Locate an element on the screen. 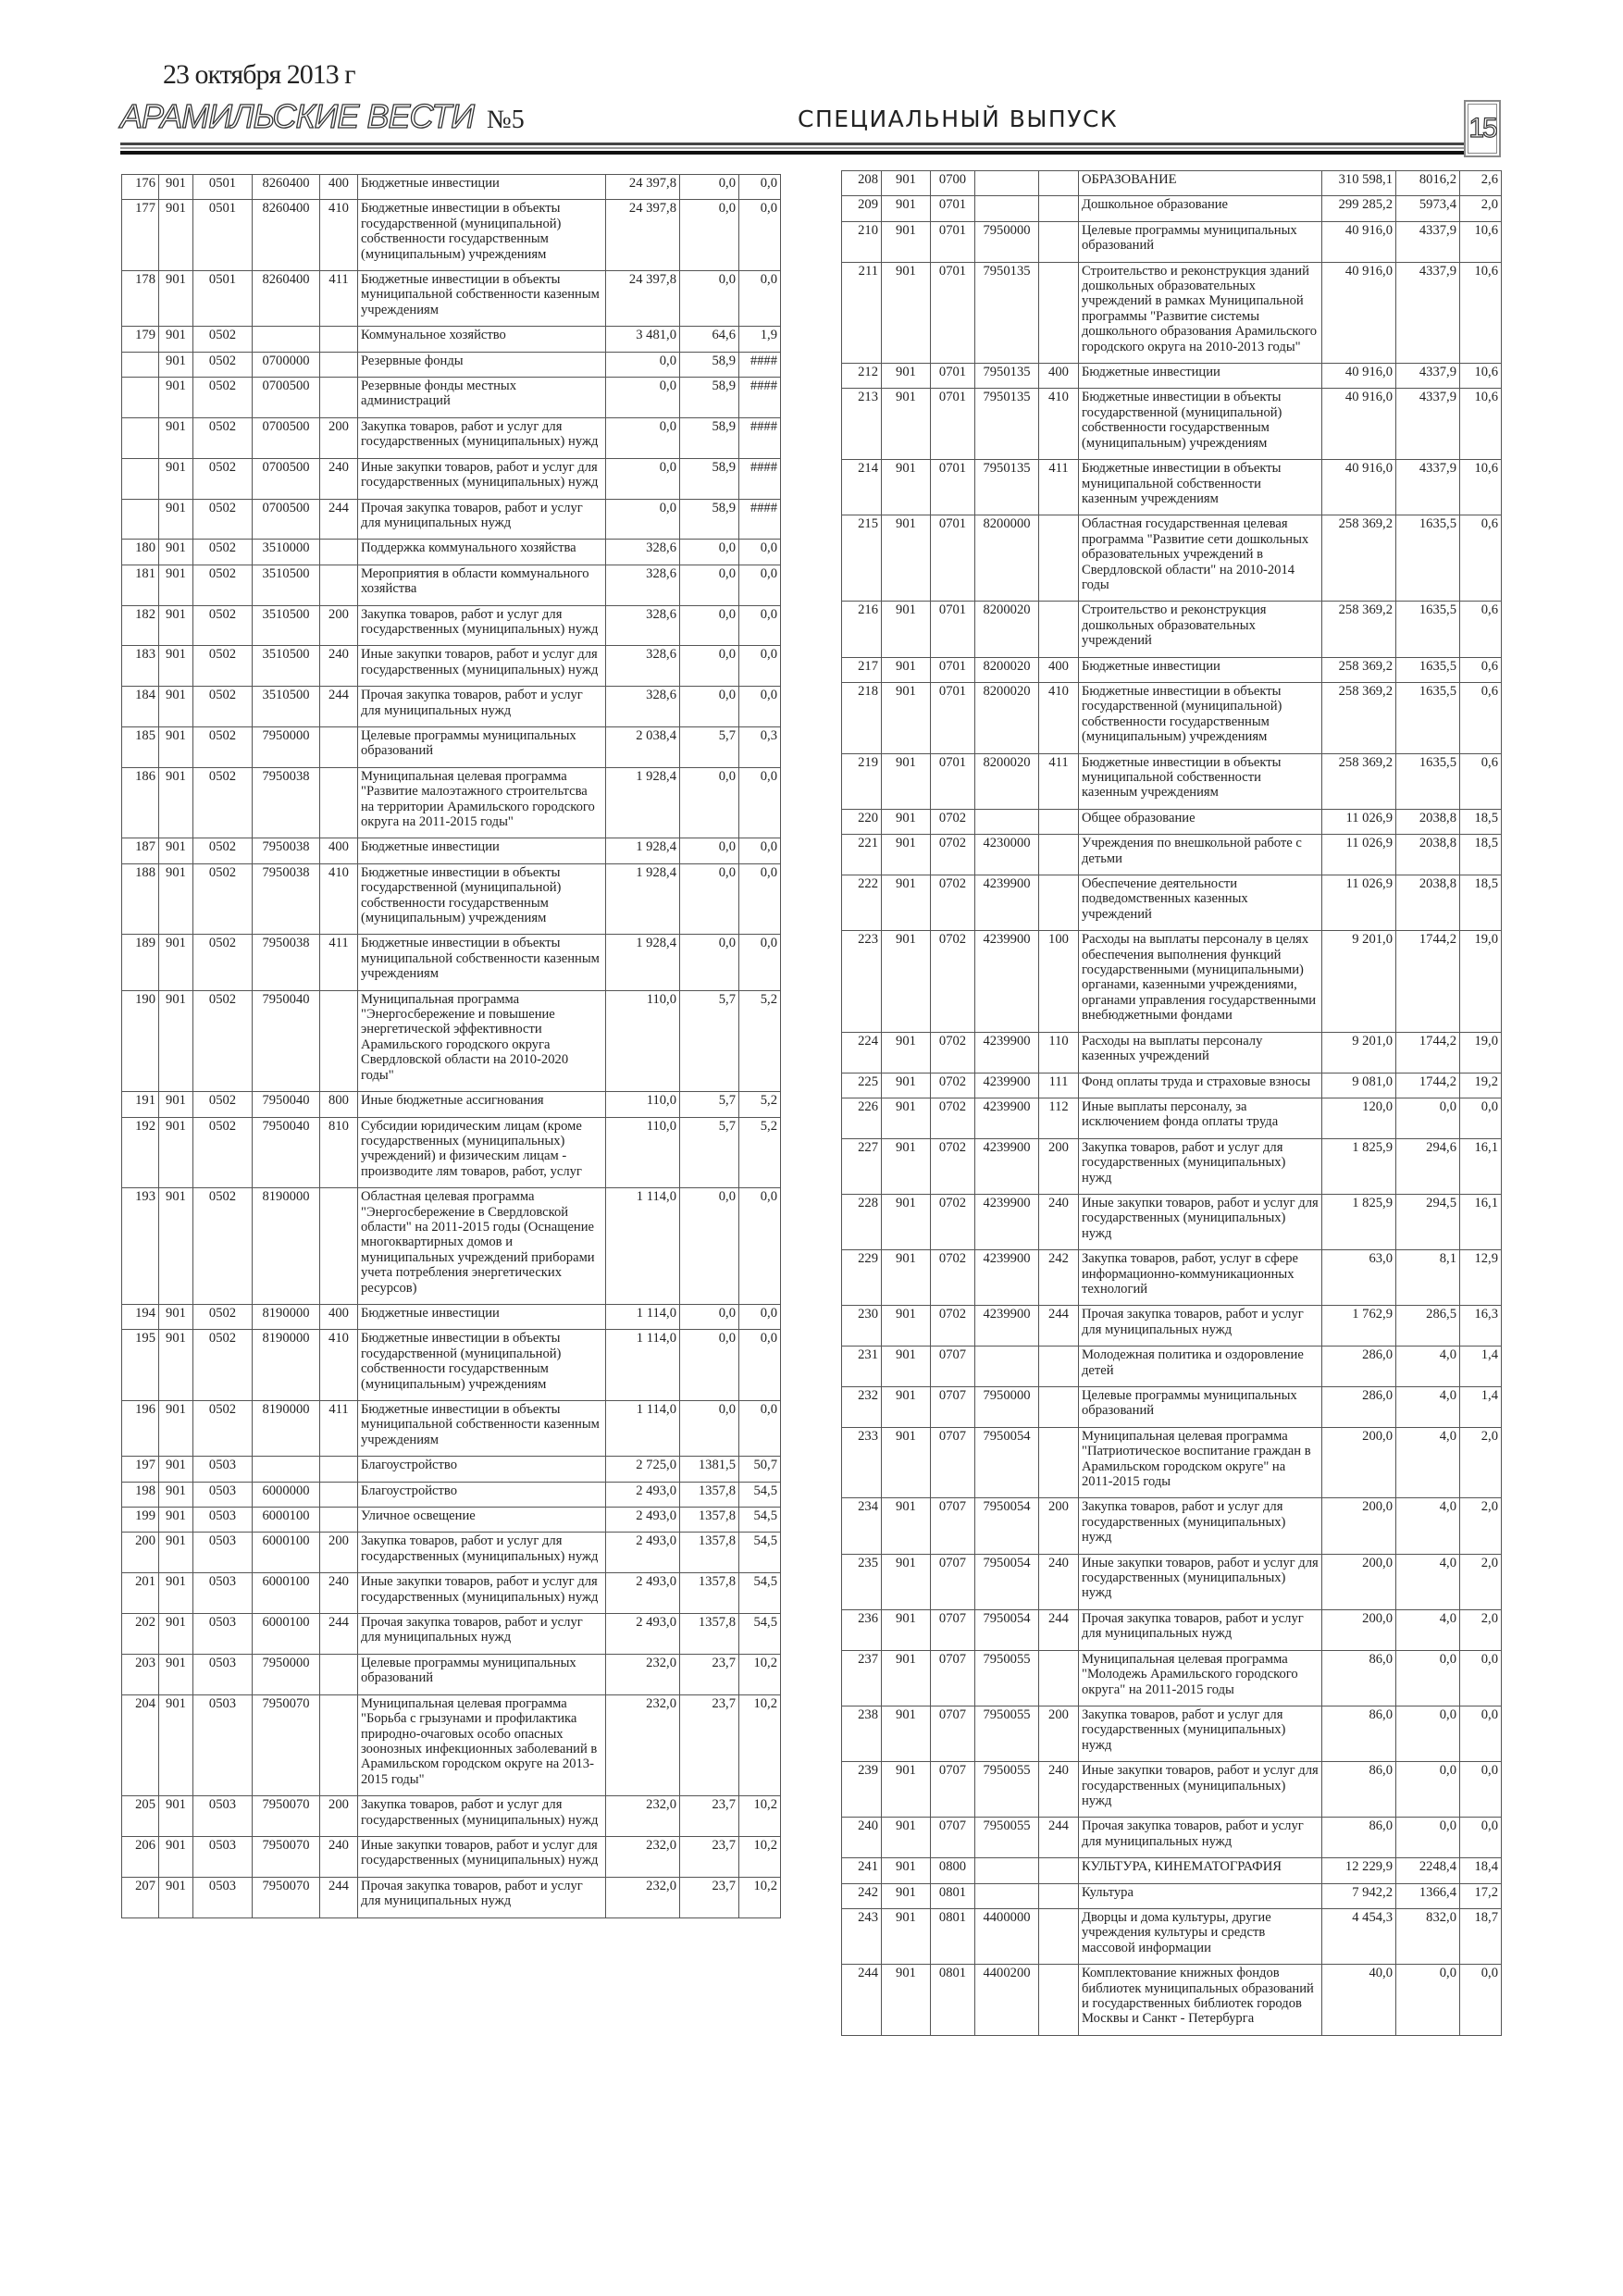  section-code: 0701 is located at coordinates (952, 629).